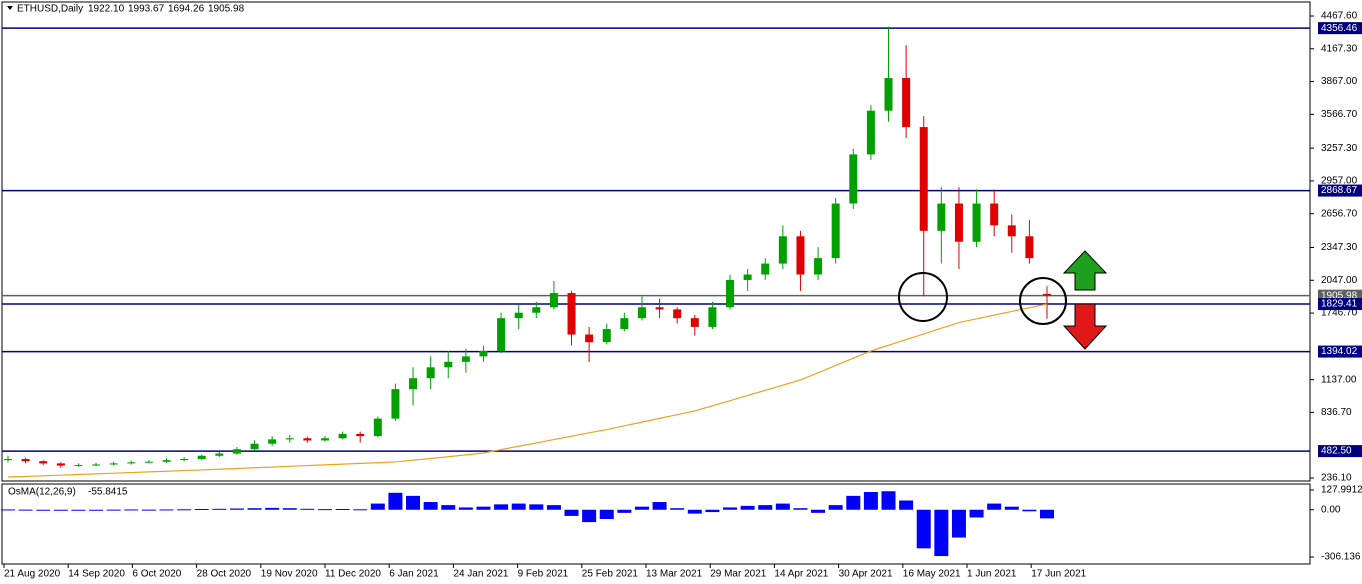  I want to click on y-tick-label: 4167.30, so click(1339, 48).